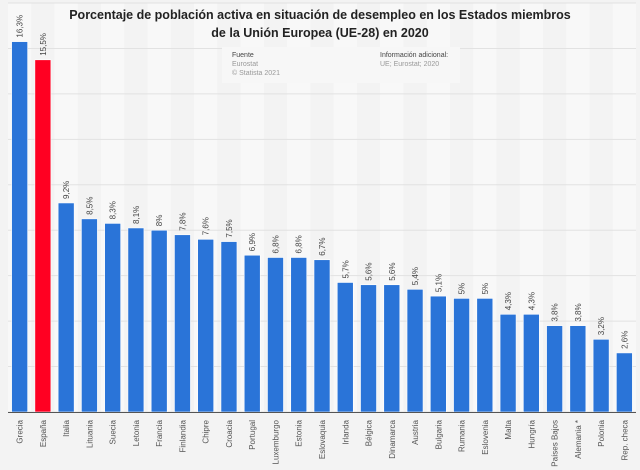 This screenshot has height=470, width=640. What do you see at coordinates (322, 439) in the screenshot?
I see `x-tick-label: Eslovaquia` at bounding box center [322, 439].